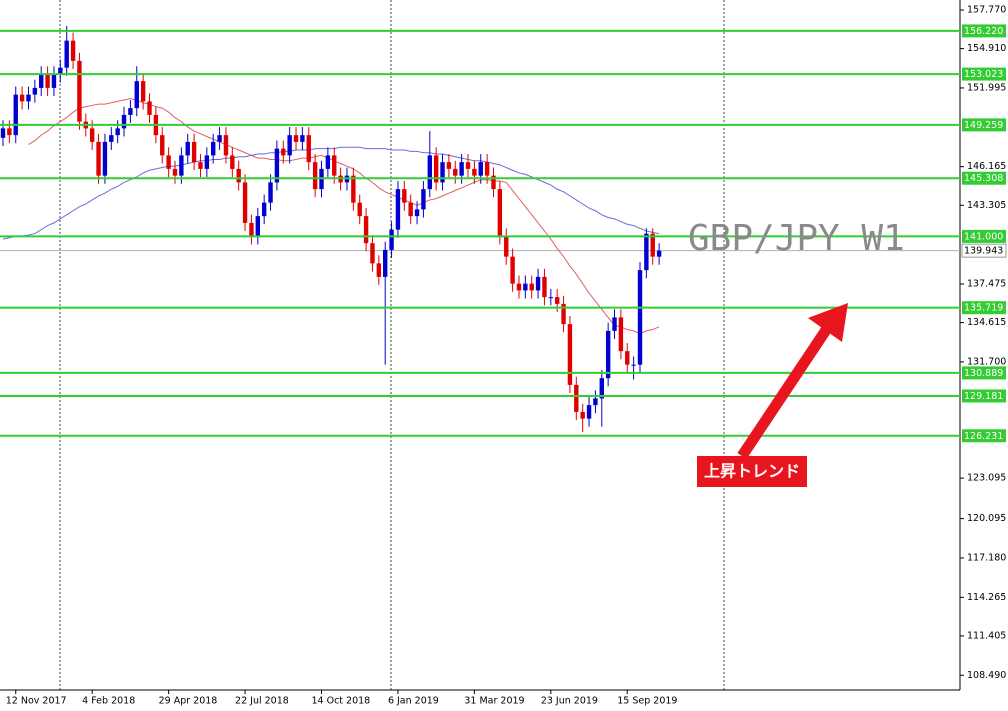 This screenshot has width=1008, height=711. I want to click on x-tick-label: 12 Nov 2017, so click(36, 701).